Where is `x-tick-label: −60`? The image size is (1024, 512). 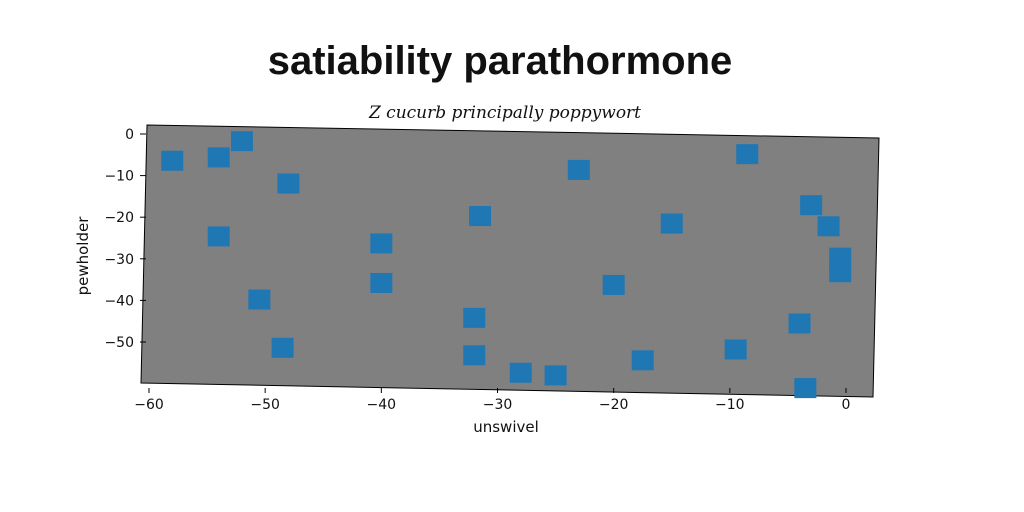 x-tick-label: −60 is located at coordinates (149, 405).